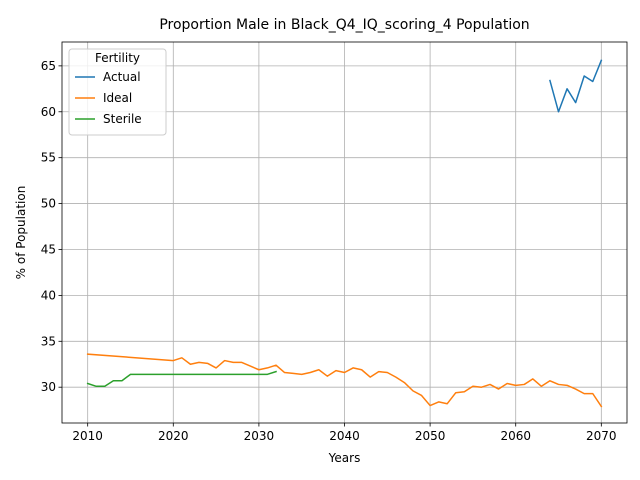  What do you see at coordinates (430, 436) in the screenshot?
I see `x-tick-label: 2050` at bounding box center [430, 436].